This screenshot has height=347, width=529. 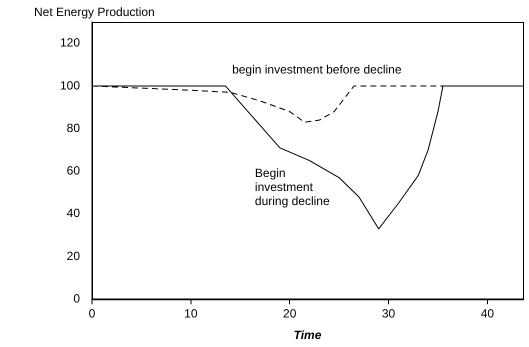 I want to click on annotation: begin investment before decline, so click(x=317, y=69).